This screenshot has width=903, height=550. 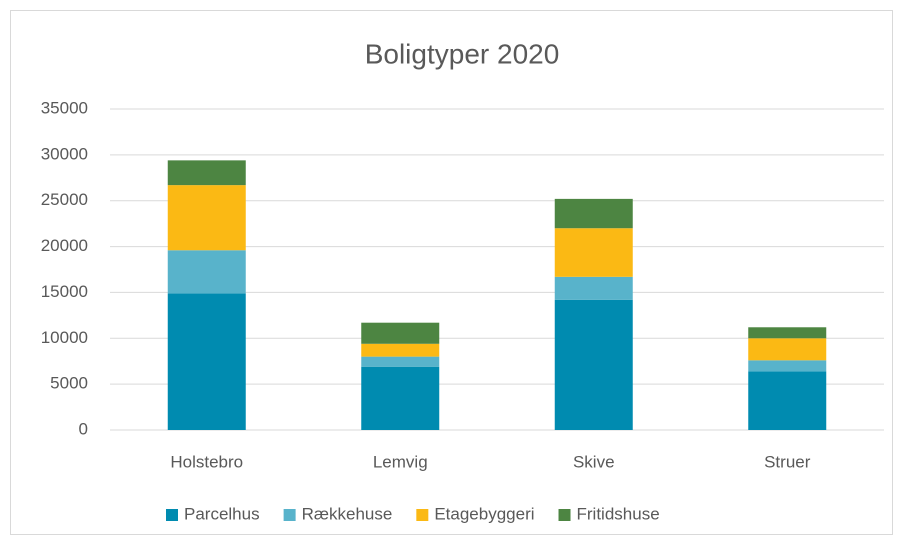 I want to click on y-tick-label: 10000, so click(x=64, y=337).